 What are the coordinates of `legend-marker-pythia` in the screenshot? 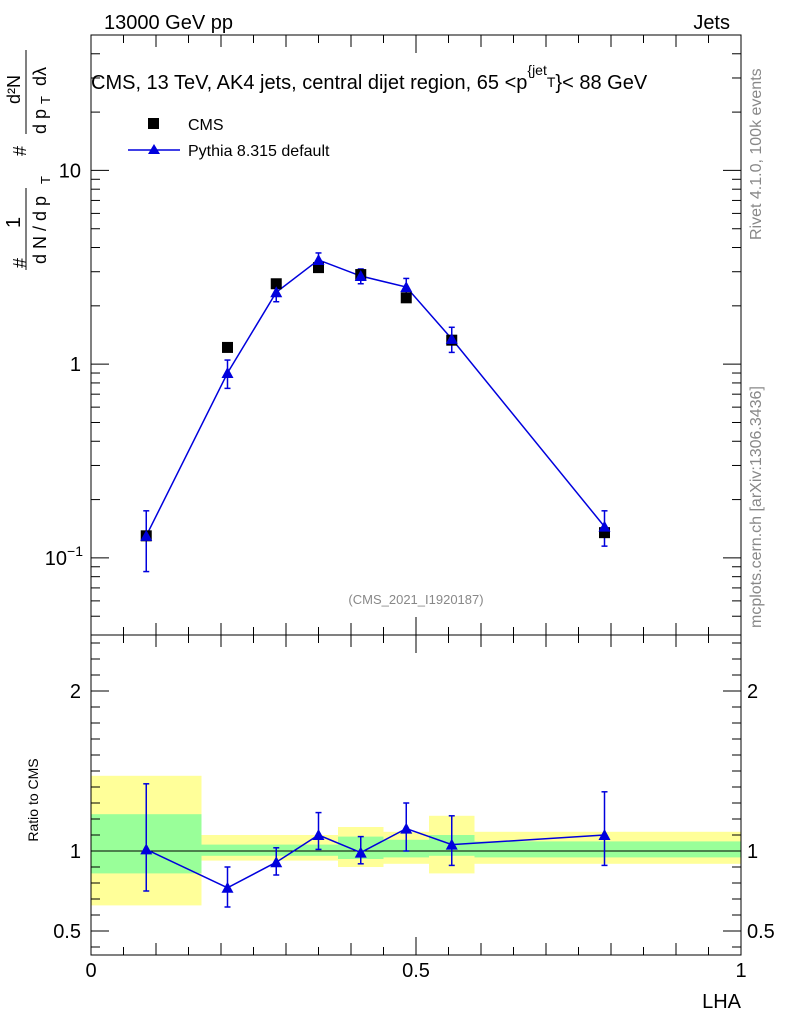 It's located at (154, 149).